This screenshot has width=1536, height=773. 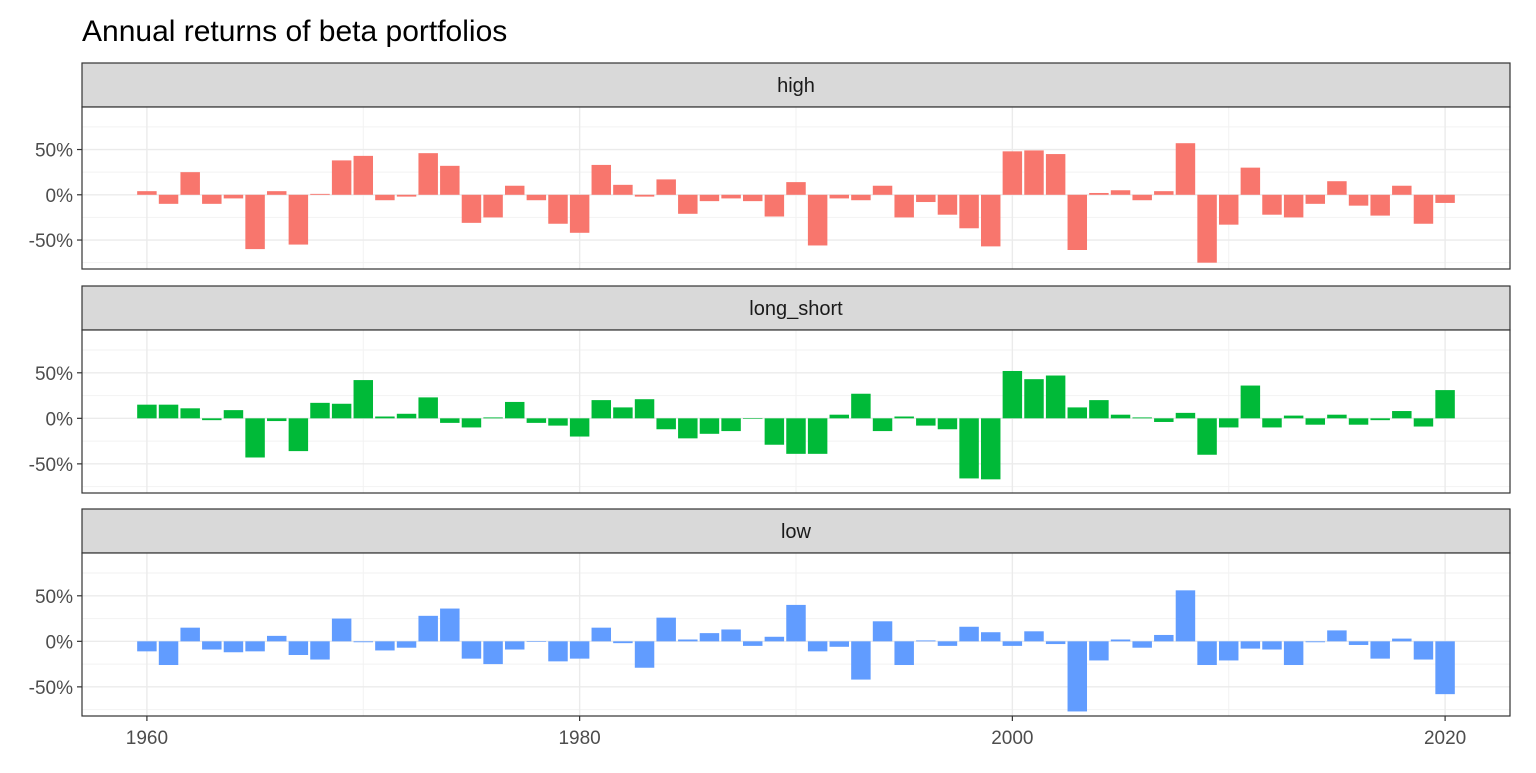 I want to click on bar-long_short-1966, so click(x=276, y=420).